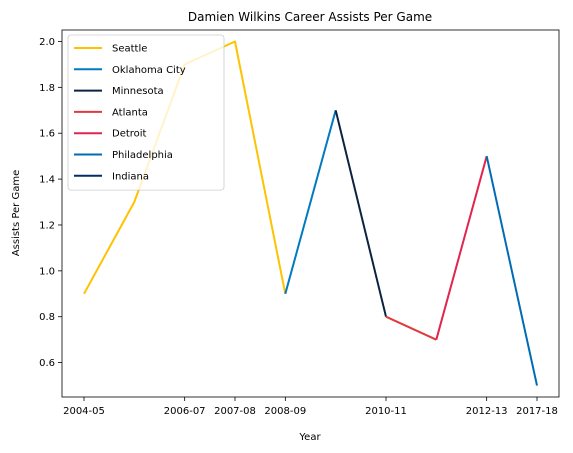 This screenshot has height=453, width=573. I want to click on x-tick-label: 2012-13, so click(487, 411).